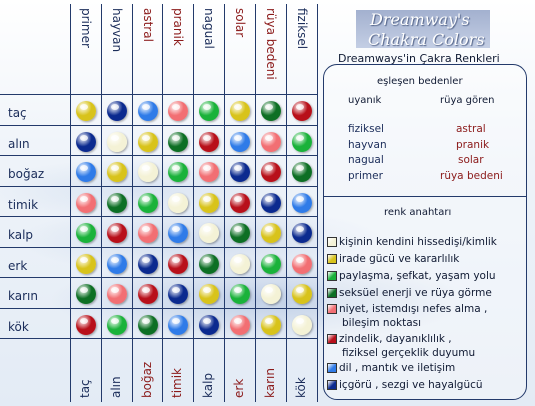 The width and height of the screenshot is (535, 406). I want to click on legend-key-text: seksüel enerji ve rüya görme, so click(415, 293).